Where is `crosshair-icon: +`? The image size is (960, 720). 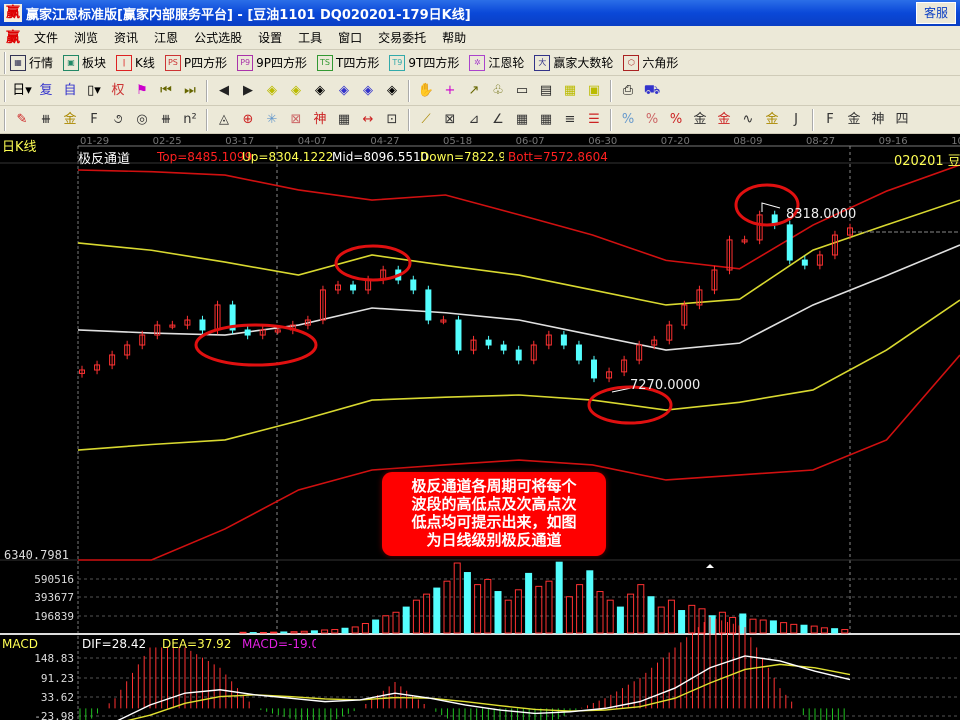
crosshair-icon: + is located at coordinates (450, 90).